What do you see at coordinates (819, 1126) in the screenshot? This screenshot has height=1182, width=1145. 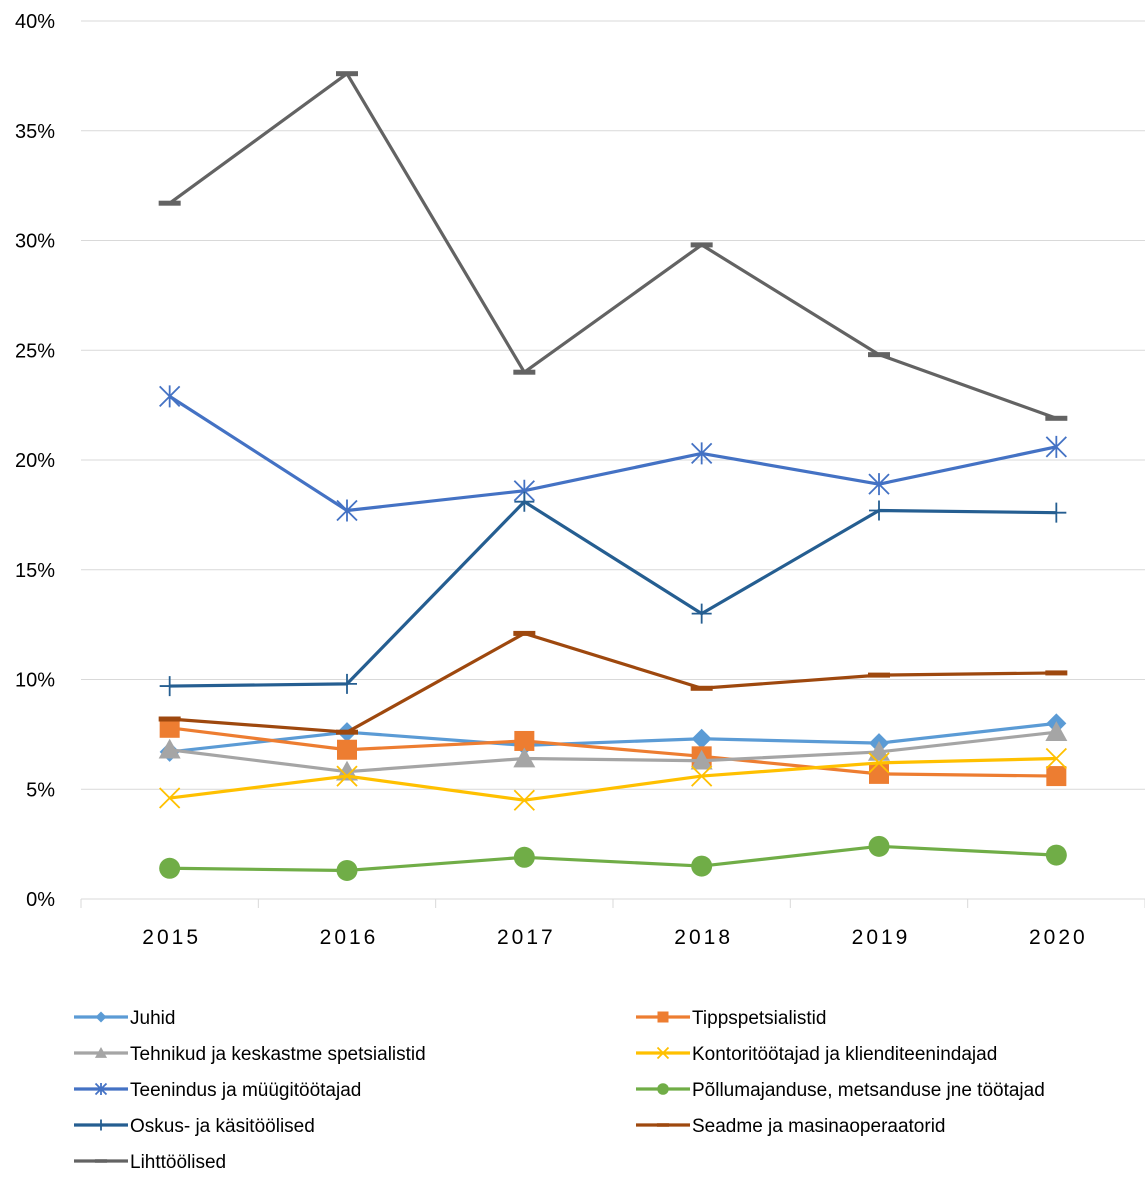 I see `legend-label: Seadme ja masinaoperaatorid` at bounding box center [819, 1126].